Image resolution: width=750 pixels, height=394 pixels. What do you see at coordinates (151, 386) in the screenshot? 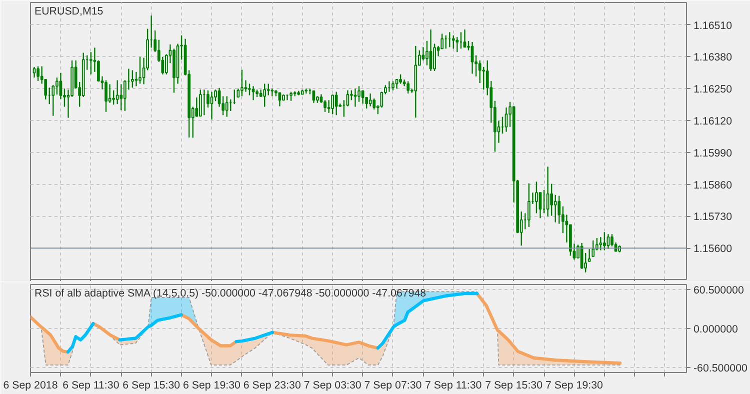
I see `x-tick-label: 6 Sep 15:30` at bounding box center [151, 386].